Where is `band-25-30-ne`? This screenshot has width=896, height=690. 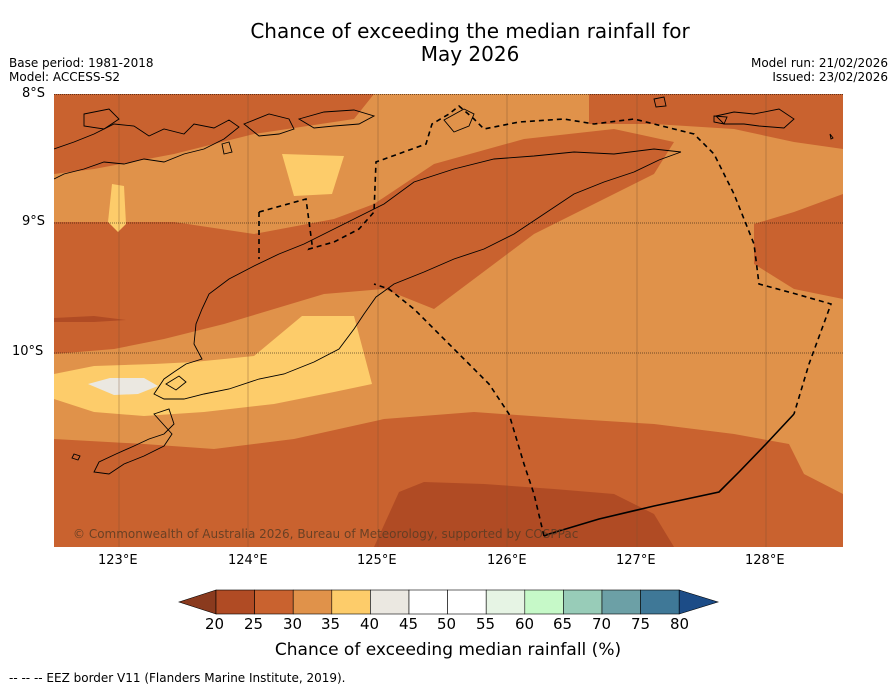 band-25-30-ne is located at coordinates (716, 121).